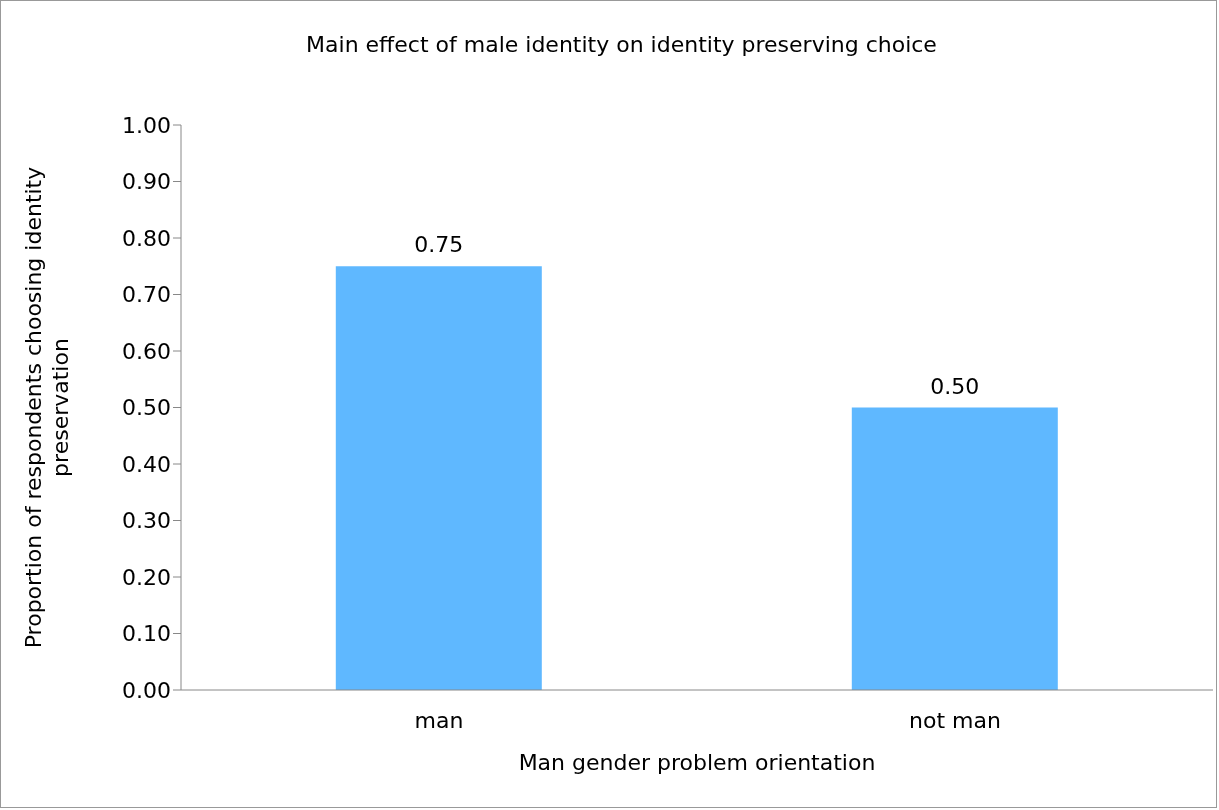 Image resolution: width=1219 pixels, height=810 pixels. I want to click on y-tick-label: 0.50, so click(146, 408).